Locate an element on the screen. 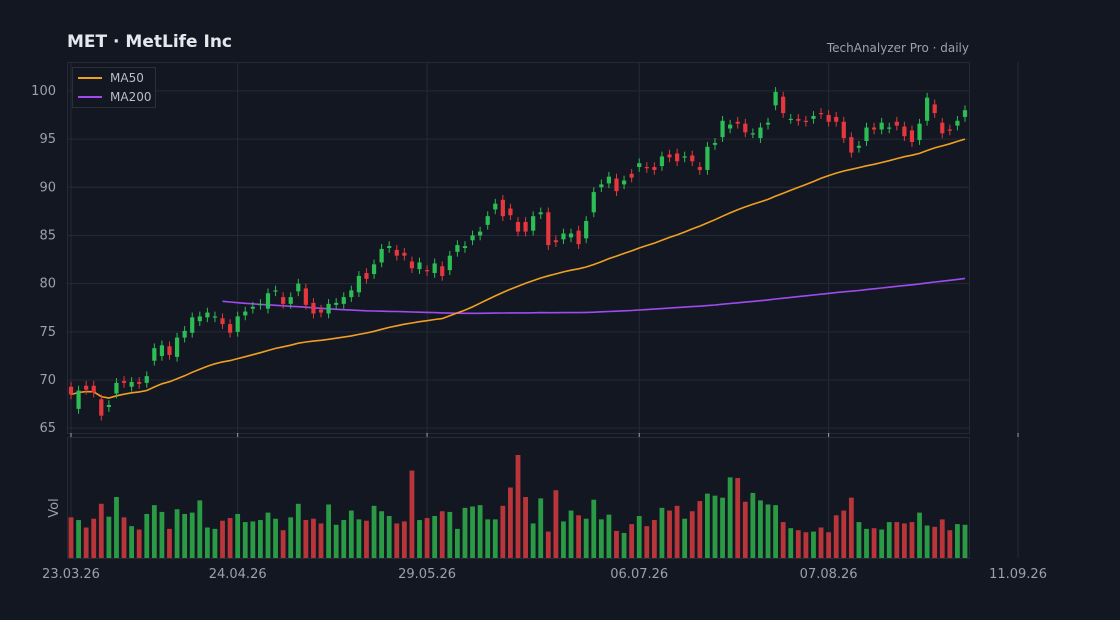 Image resolution: width=1120 pixels, height=620 pixels. ma200-path is located at coordinates (594, 296).